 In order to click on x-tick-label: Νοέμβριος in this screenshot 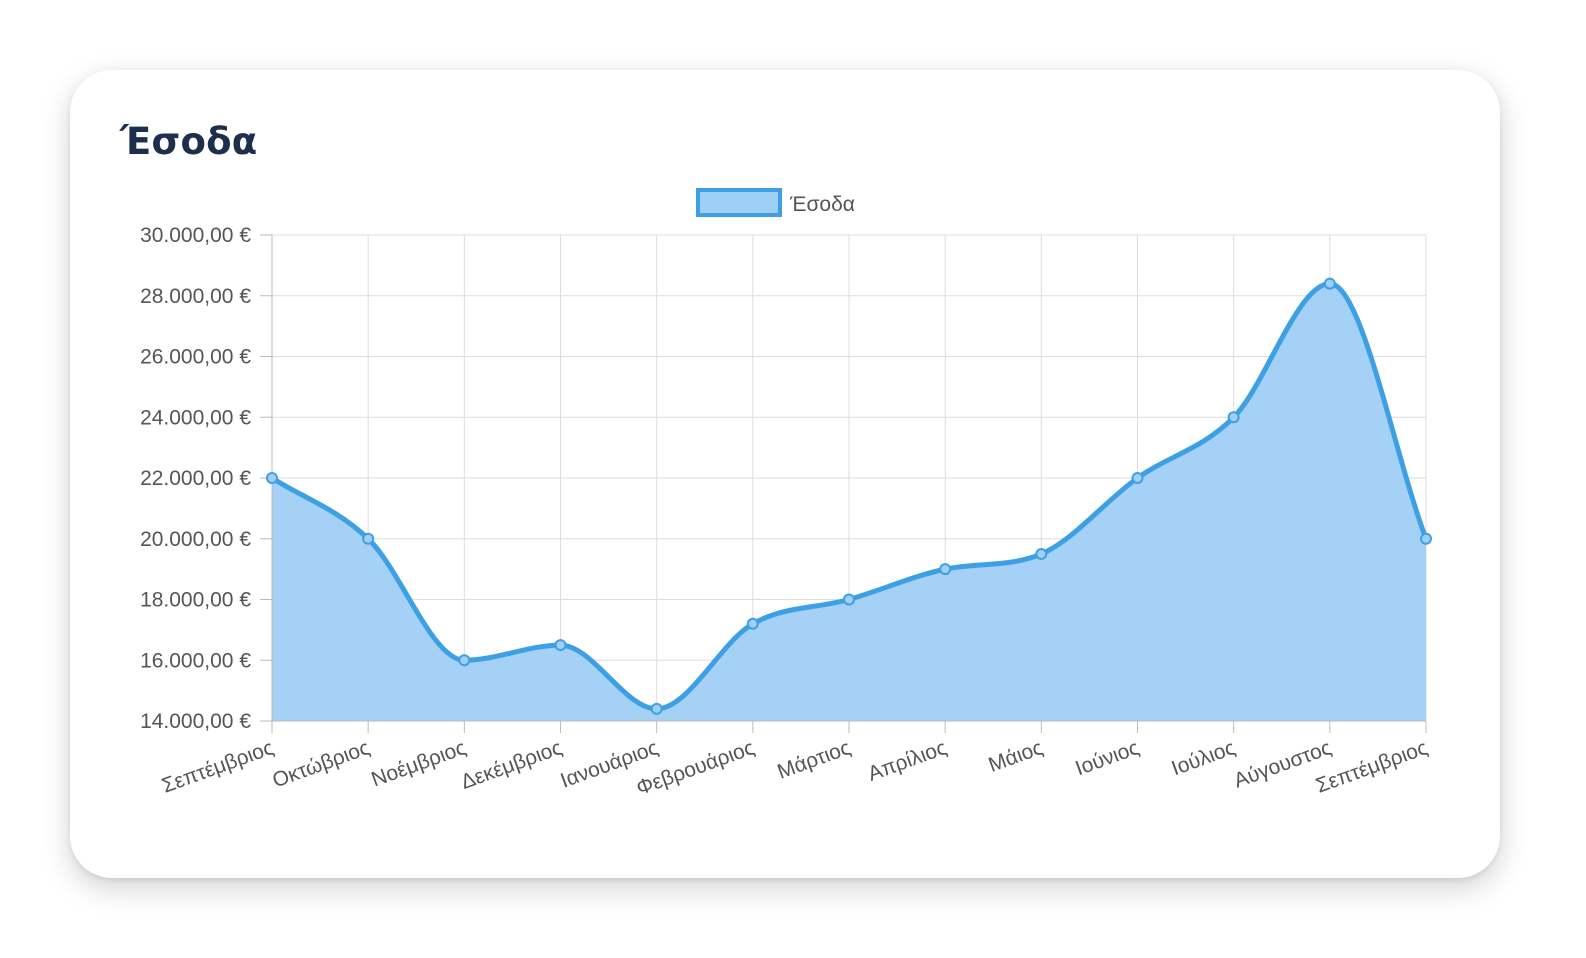, I will do `click(418, 763)`.